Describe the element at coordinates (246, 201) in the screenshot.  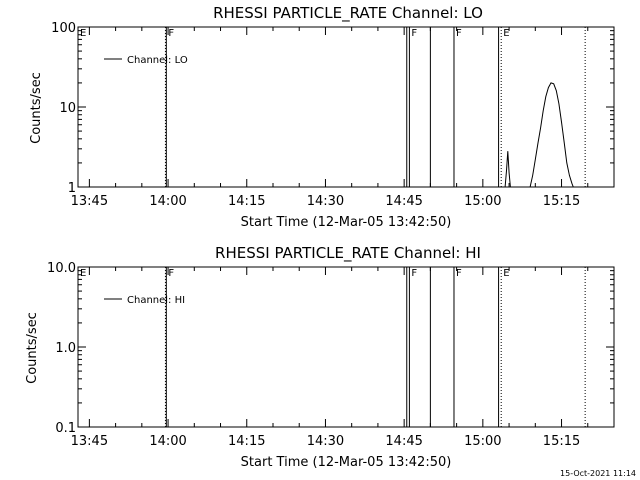
I see `x-tick-label-lo: 14:15` at that location.